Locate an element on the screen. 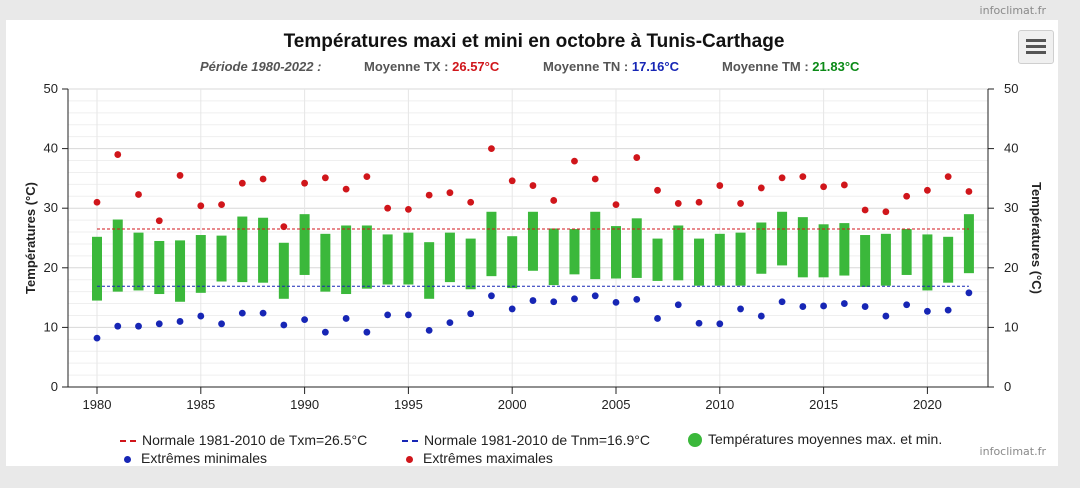 This screenshot has height=488, width=1080. legend-ext-min: Extrêmes minimales is located at coordinates (193, 458).